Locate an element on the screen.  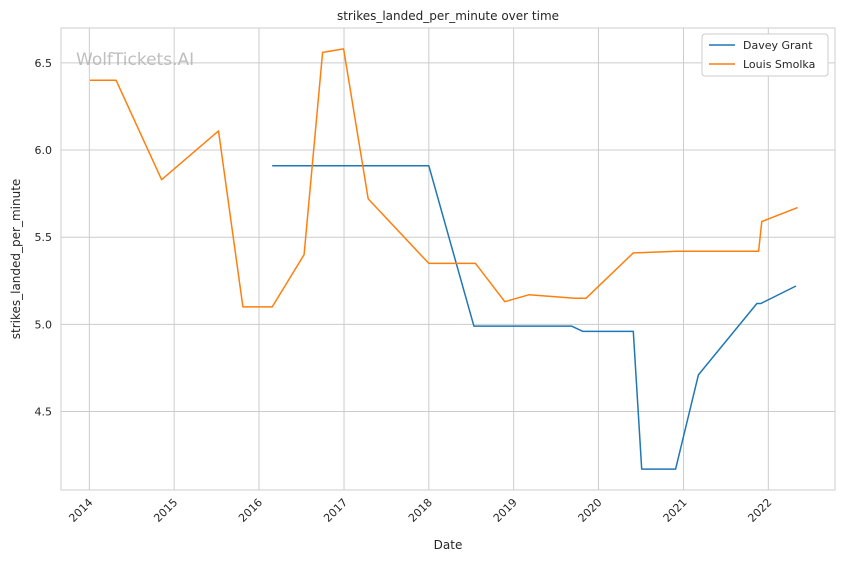
x-tick-label-2017: 2017 is located at coordinates (335, 510).